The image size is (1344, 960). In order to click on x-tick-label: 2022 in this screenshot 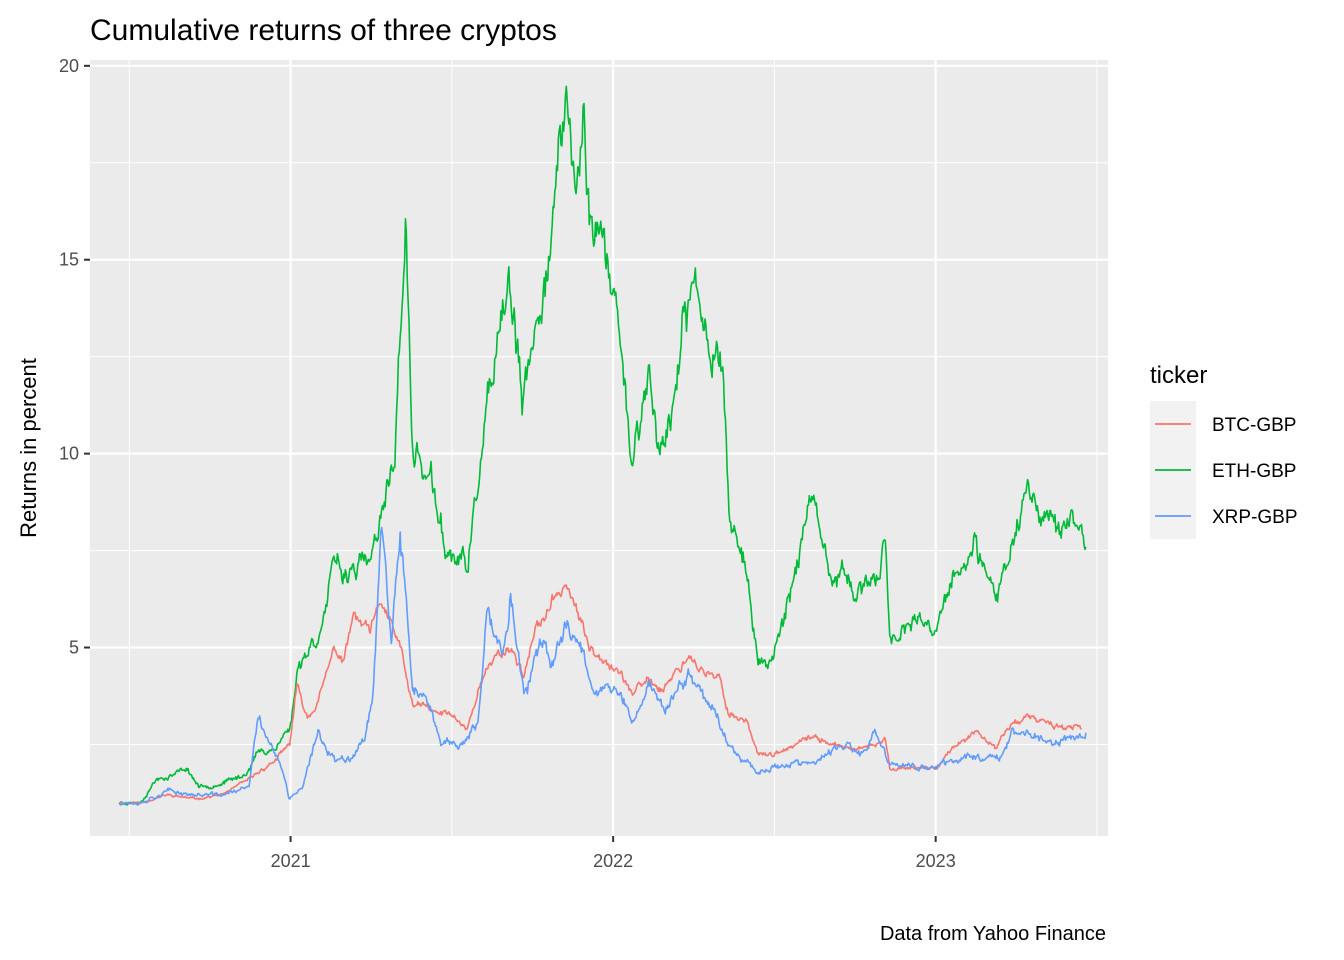, I will do `click(613, 861)`.